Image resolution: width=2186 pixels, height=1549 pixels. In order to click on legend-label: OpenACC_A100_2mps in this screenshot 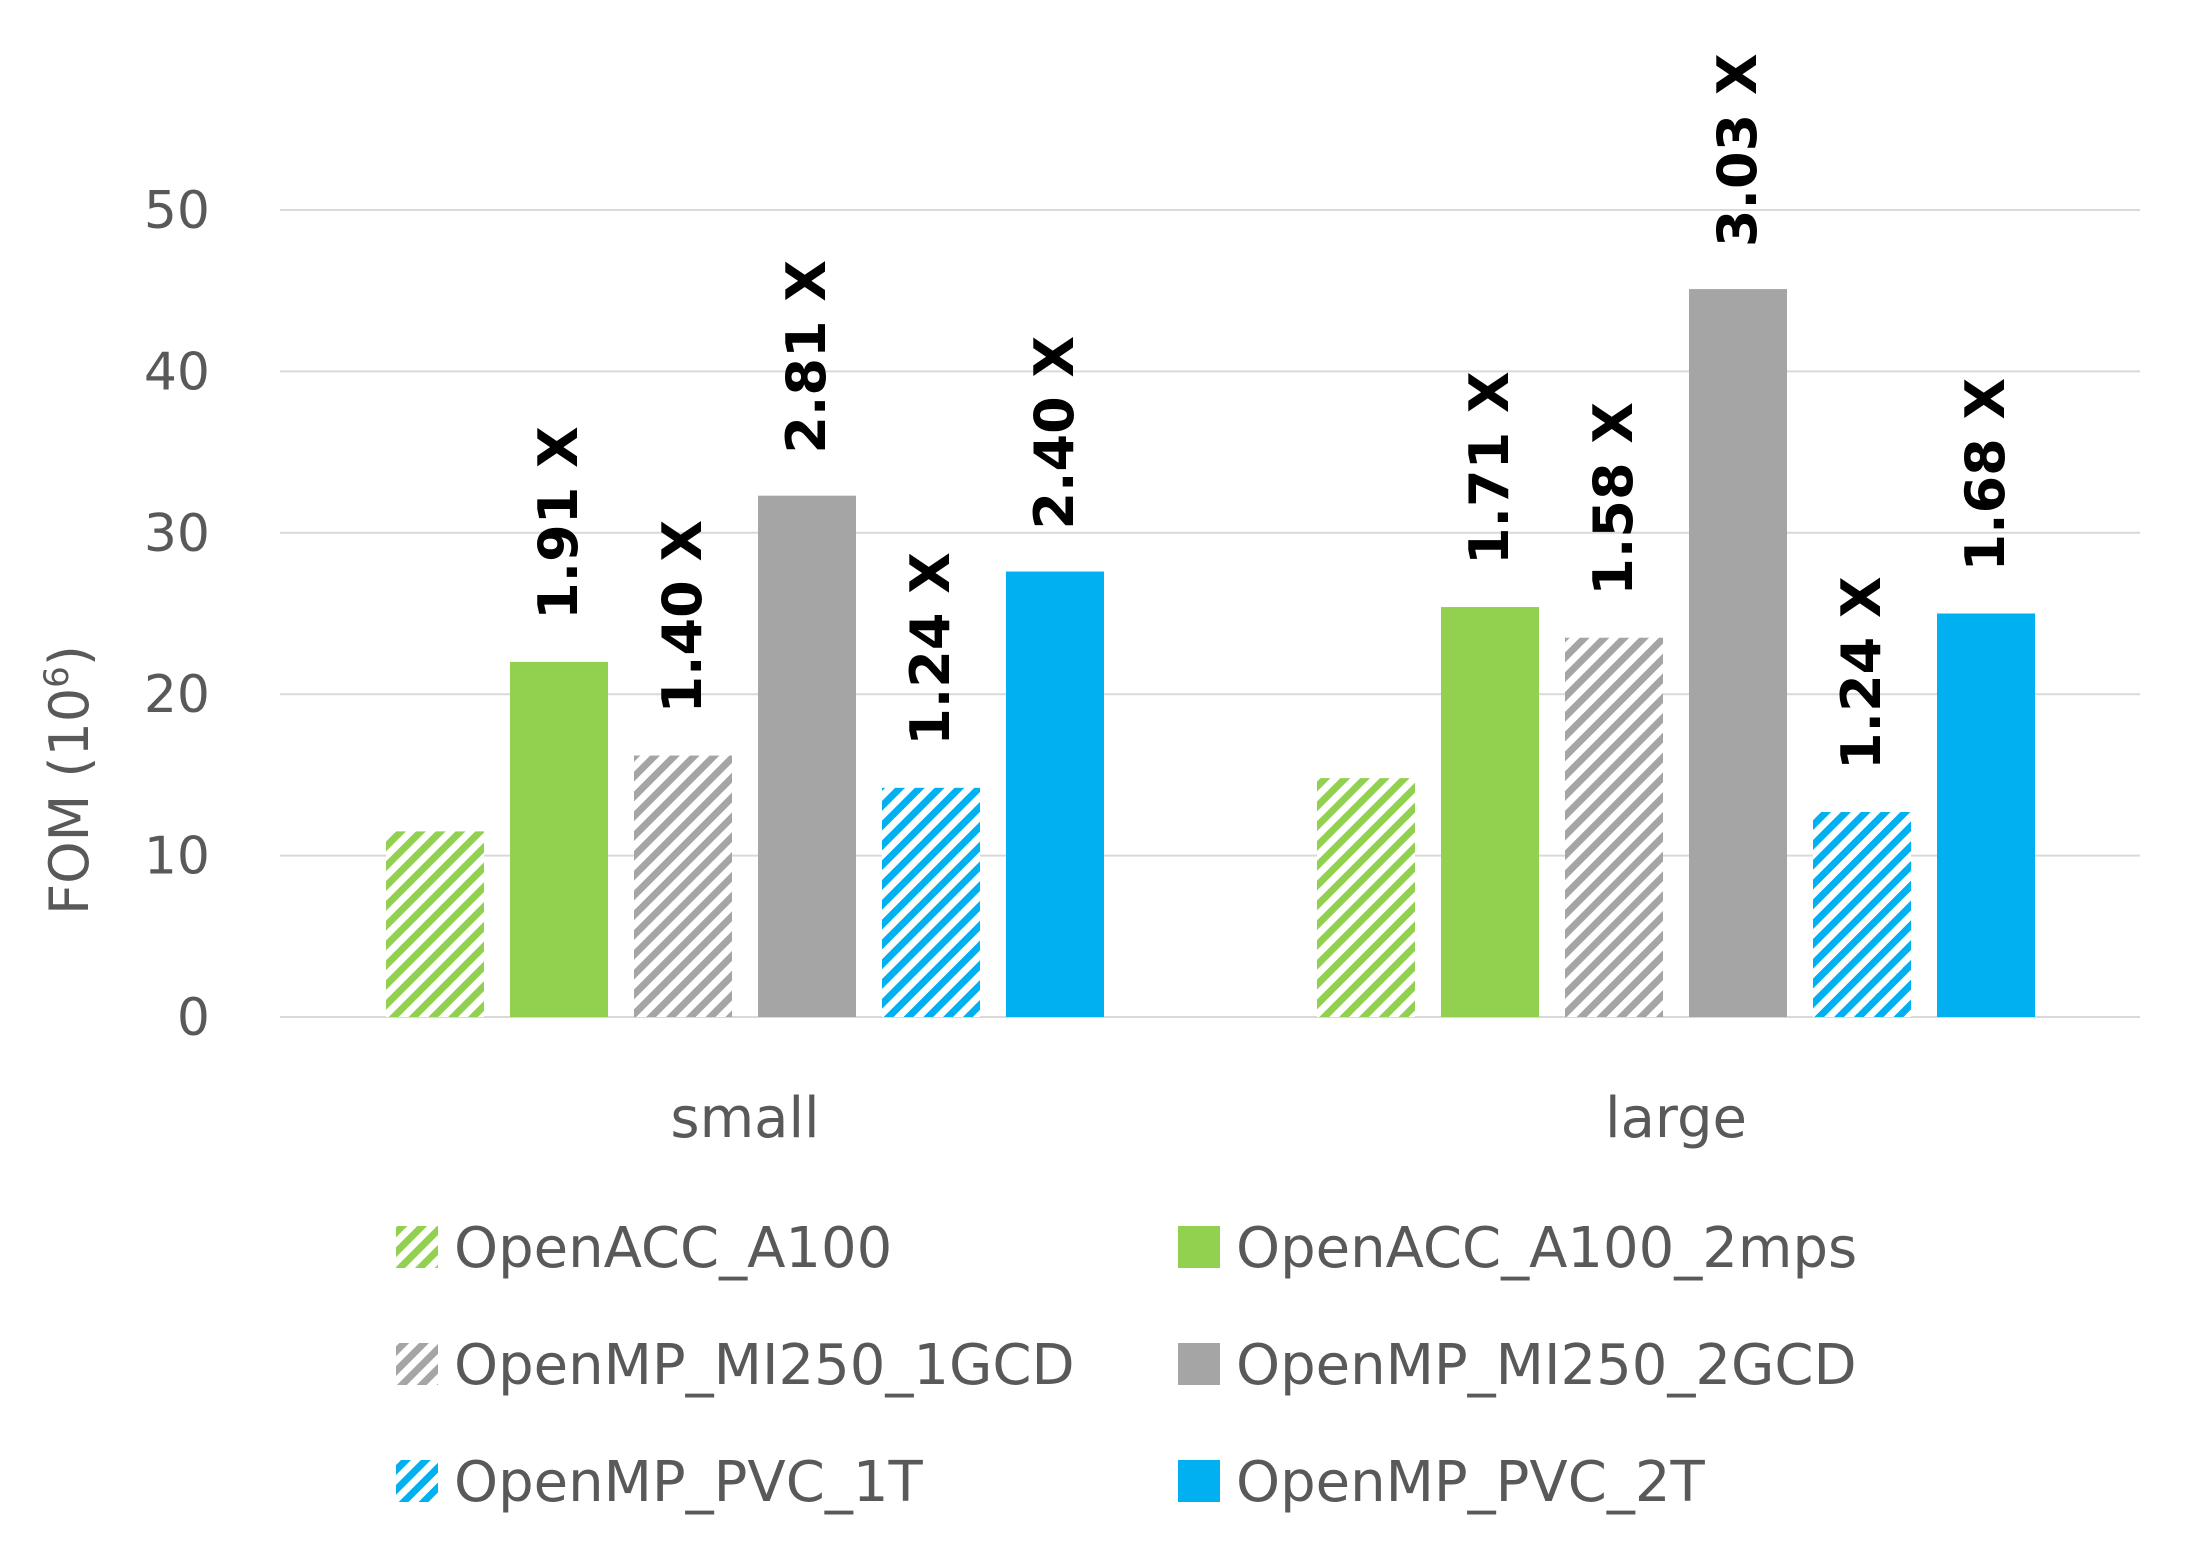, I will do `click(1546, 1248)`.